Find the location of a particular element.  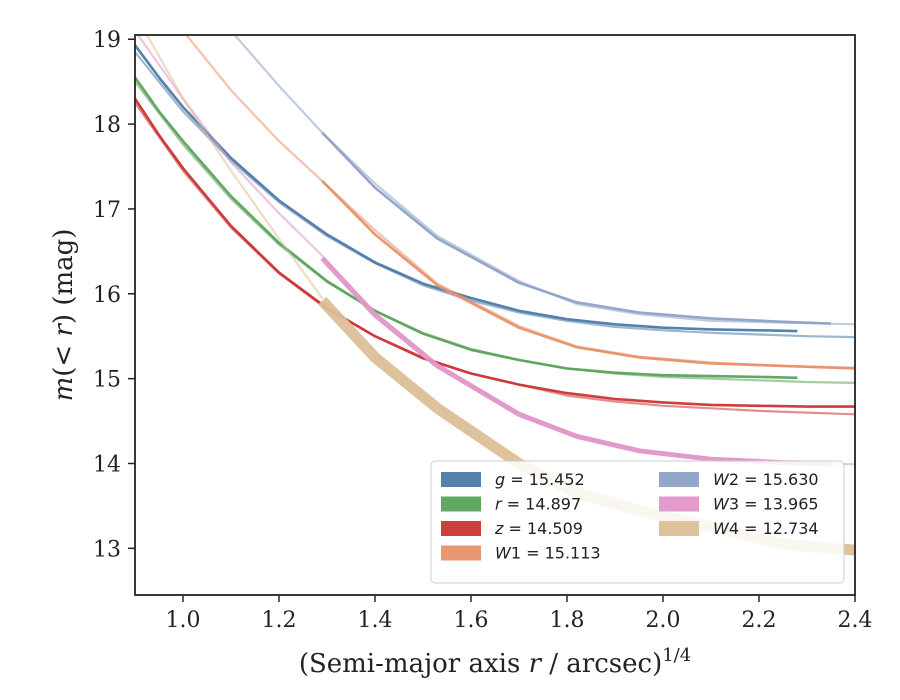

y-axis-label-r: r is located at coordinates (64, 330).